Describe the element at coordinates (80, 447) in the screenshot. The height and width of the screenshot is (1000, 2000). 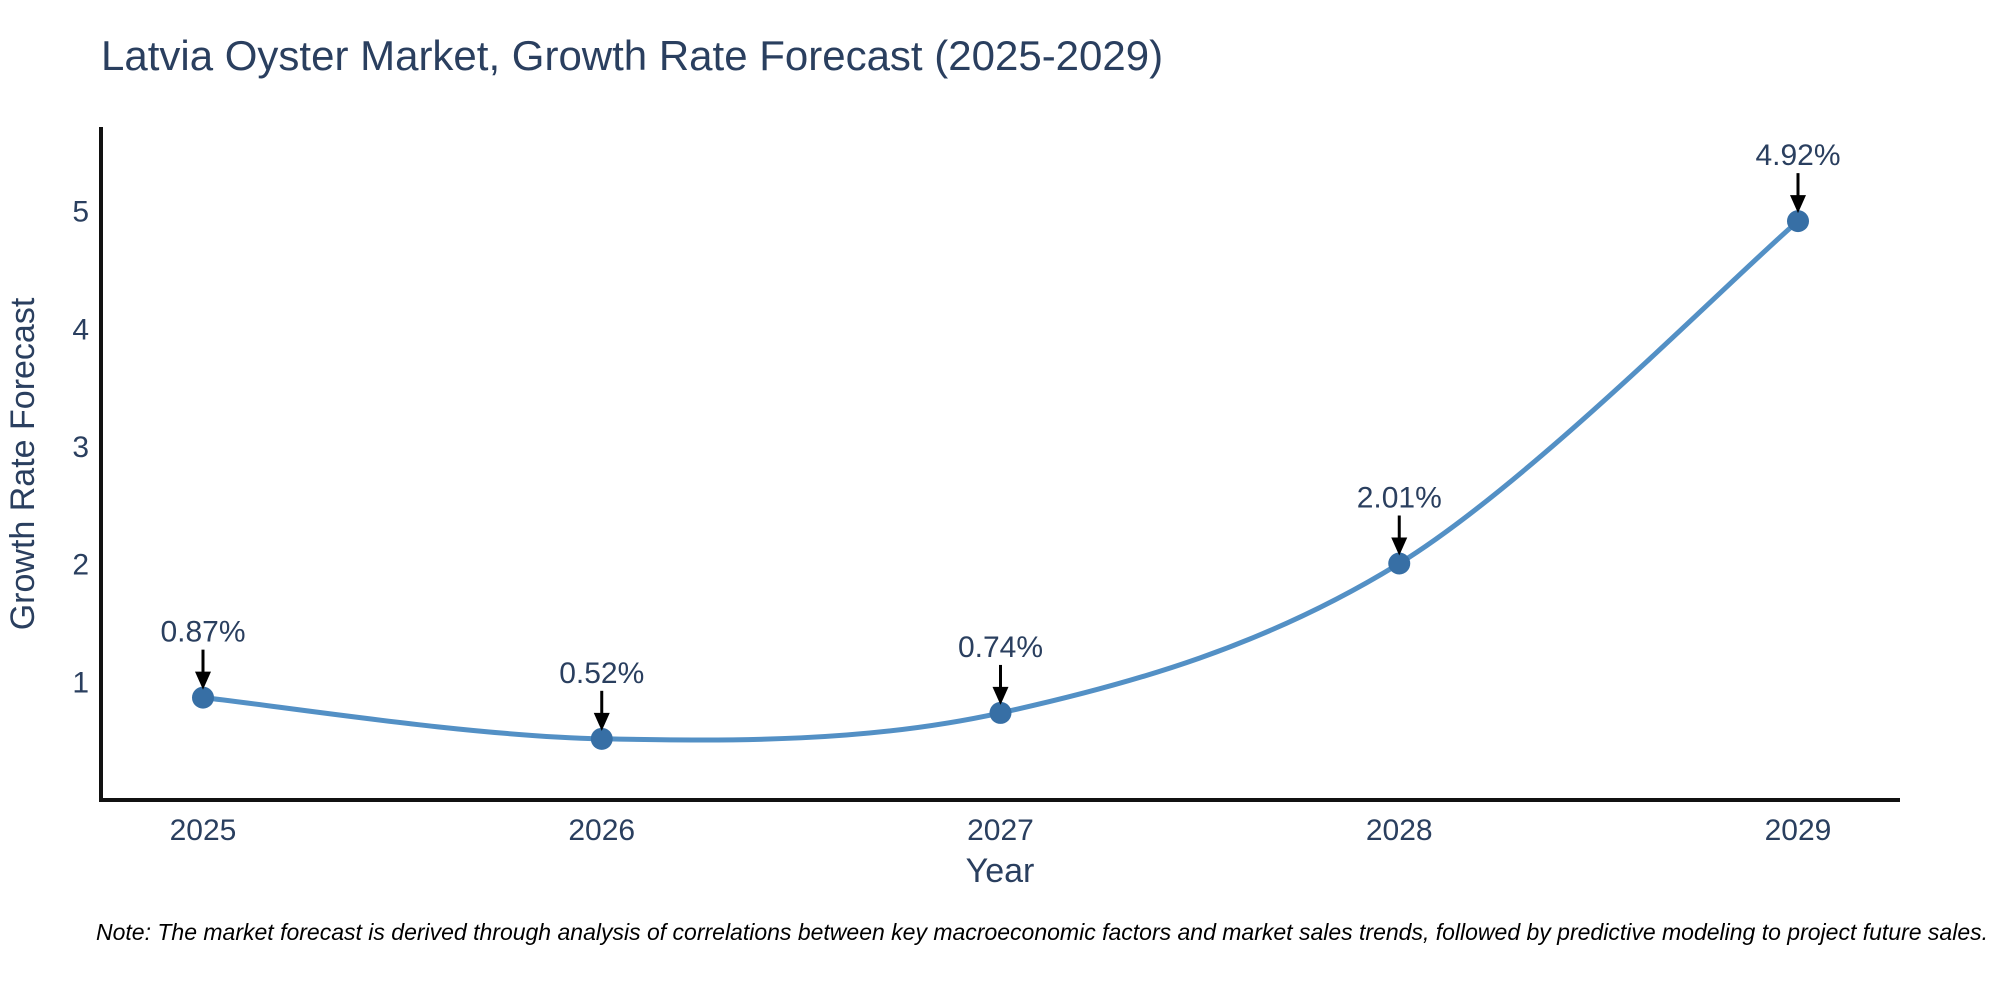
I see `y-tick-label: 3` at that location.